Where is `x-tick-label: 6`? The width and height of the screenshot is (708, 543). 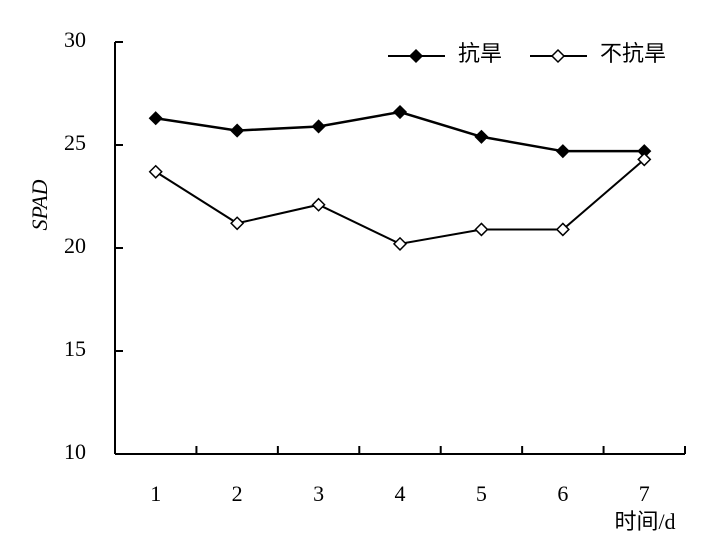
x-tick-label: 6 is located at coordinates (562, 493).